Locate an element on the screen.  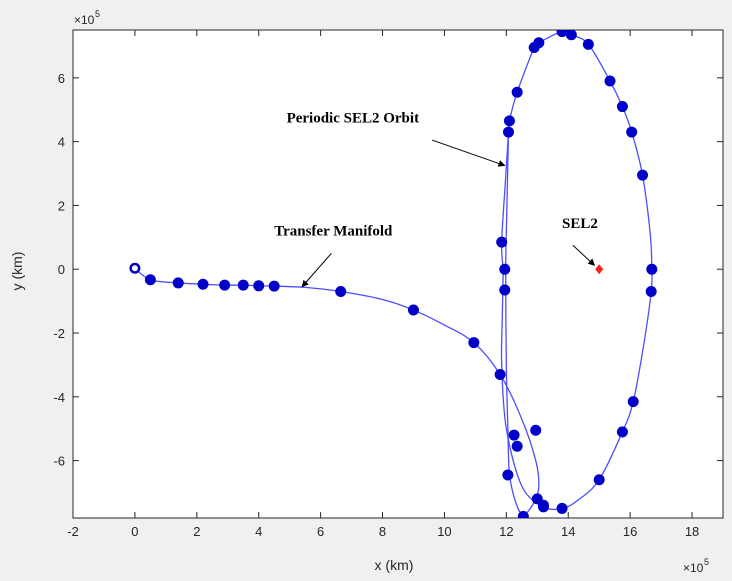
x-tick-label: 14 is located at coordinates (568, 531).